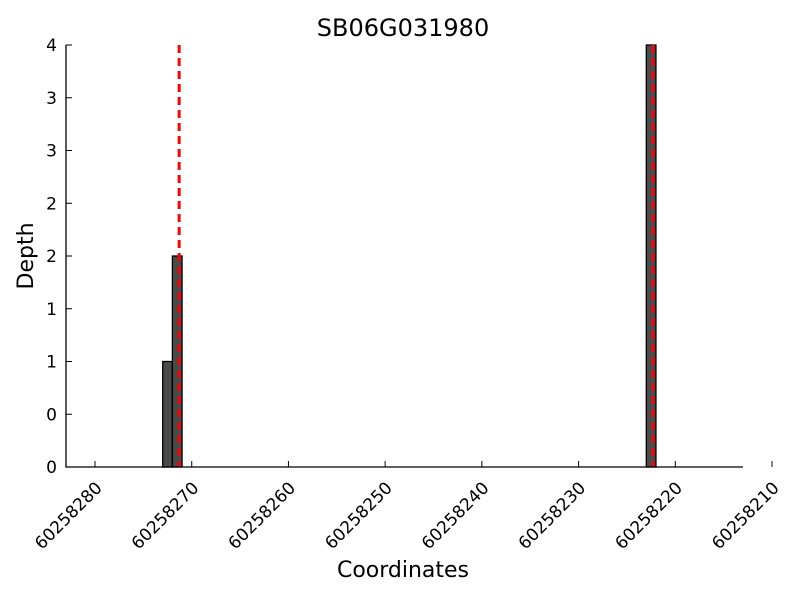  I want to click on depth-bar, so click(168, 414).